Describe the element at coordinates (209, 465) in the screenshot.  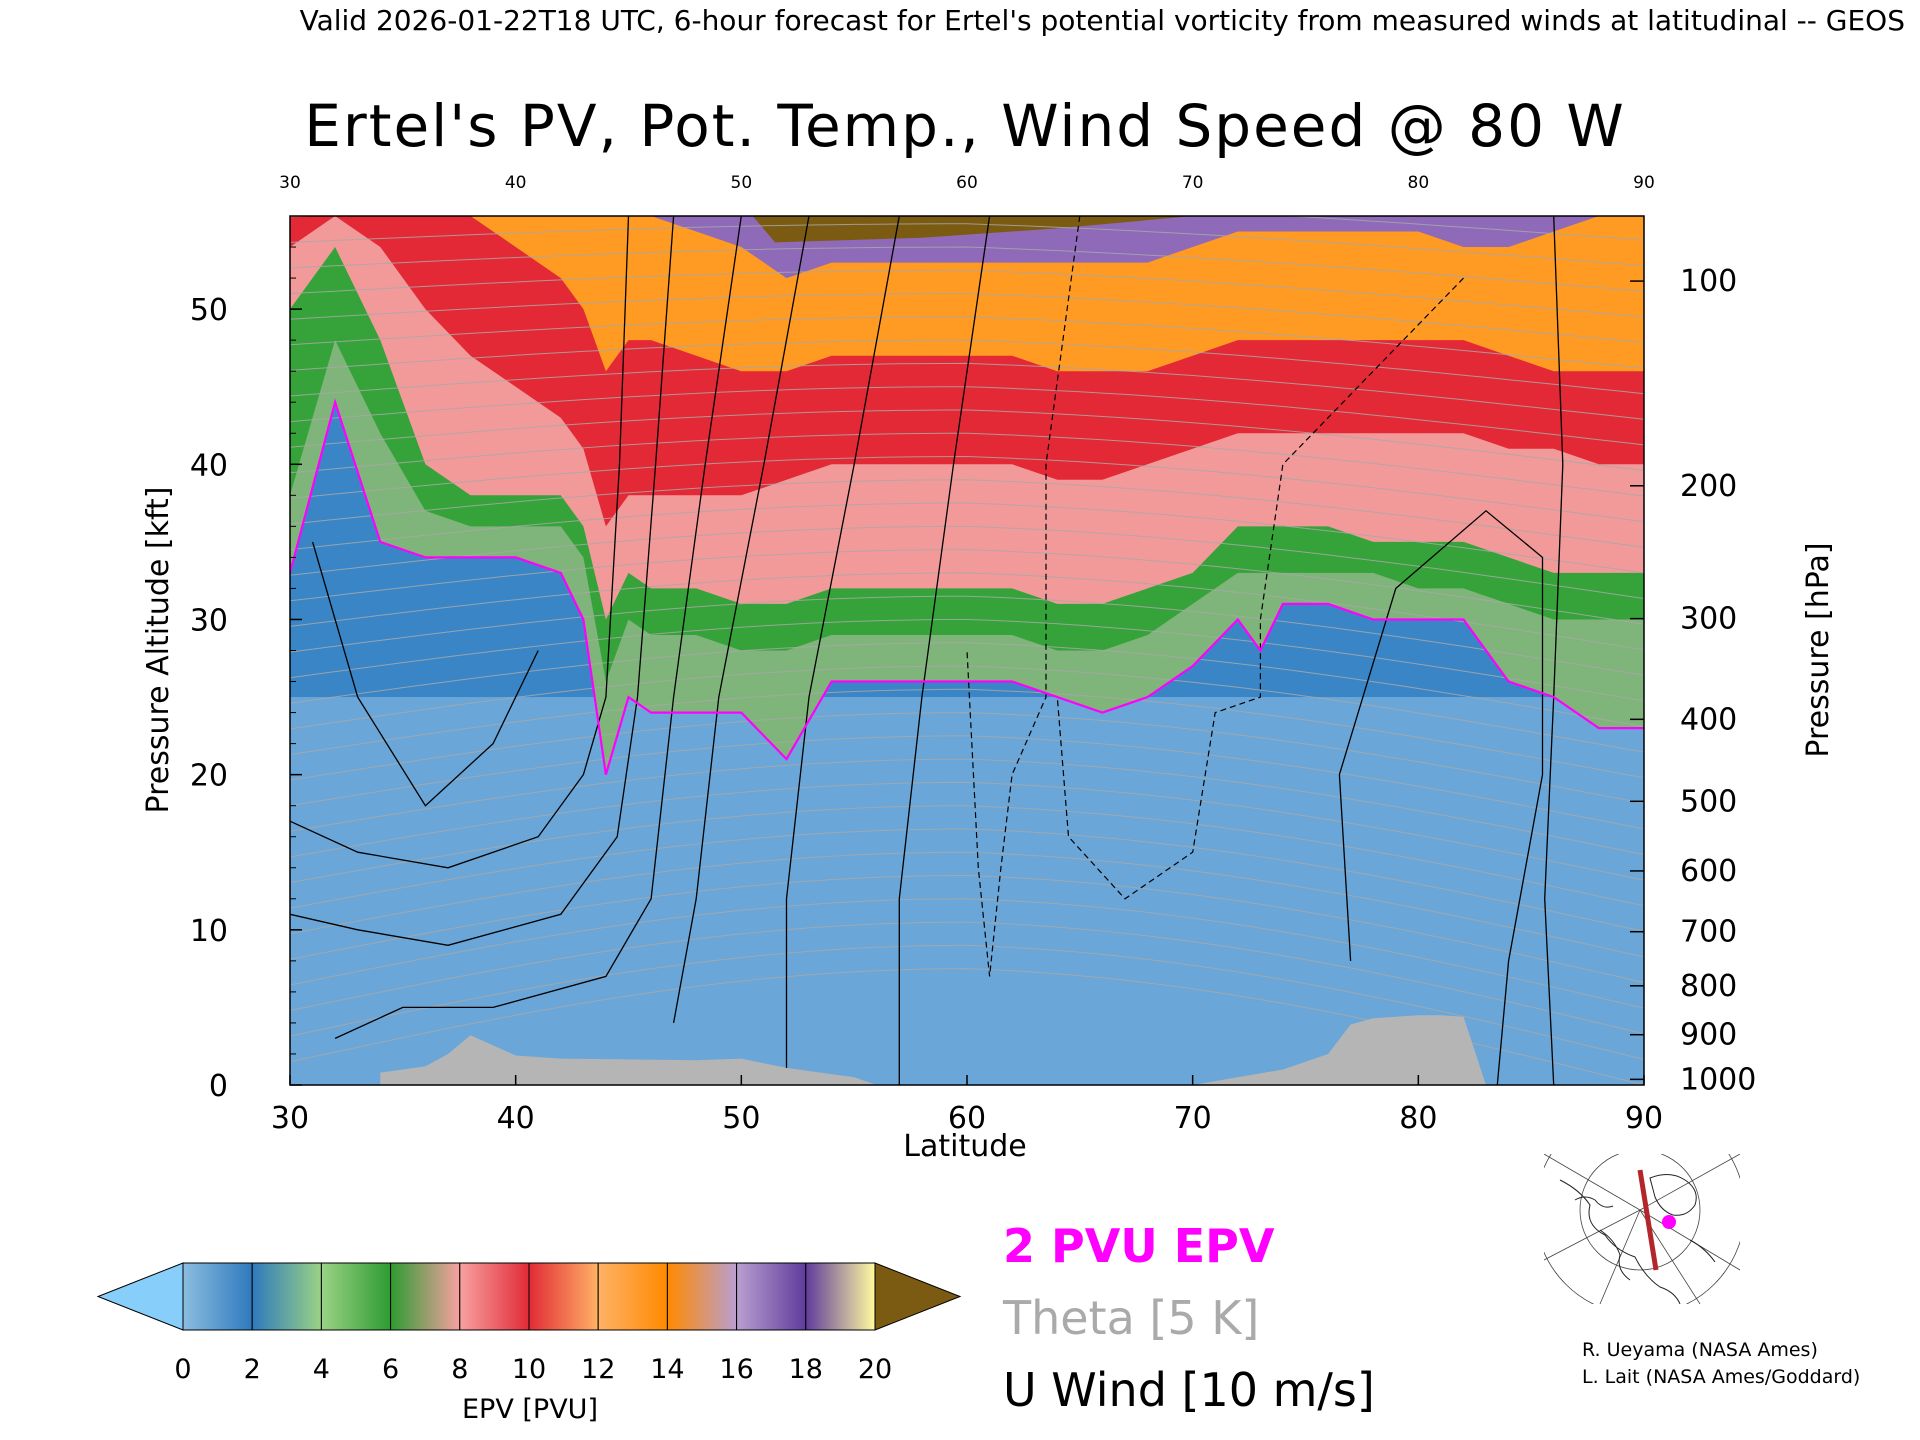
I see `y-tick-label: 40` at that location.